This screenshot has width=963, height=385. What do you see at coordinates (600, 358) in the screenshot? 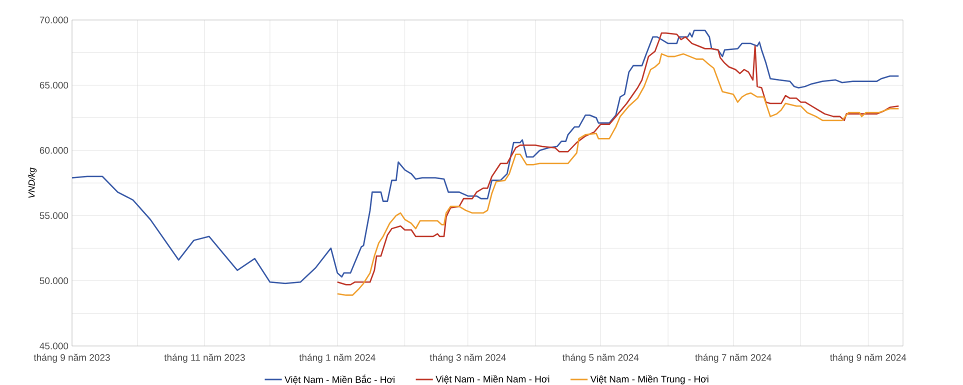
I see `x-tick-label: tháng 5 năm 2024` at bounding box center [600, 358].